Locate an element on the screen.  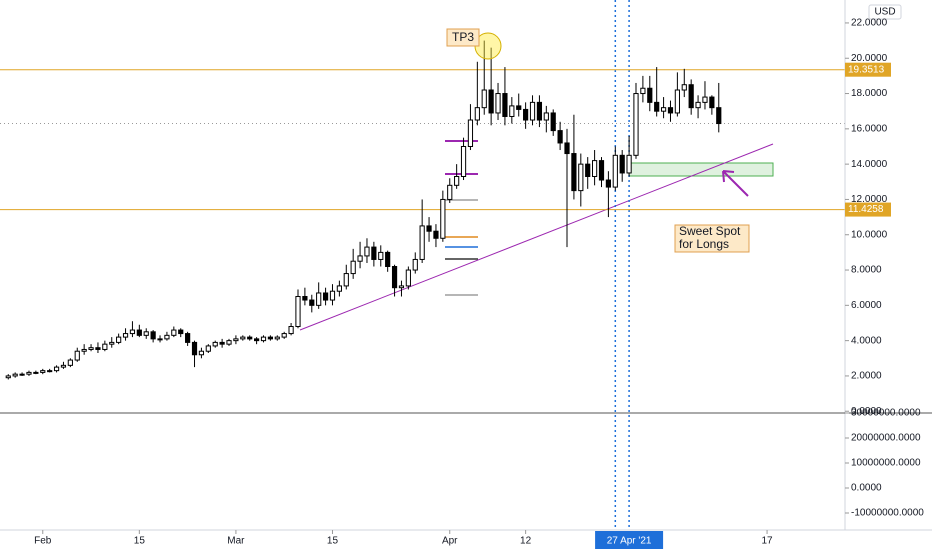
price-label: 19.3513 is located at coordinates (866, 69).